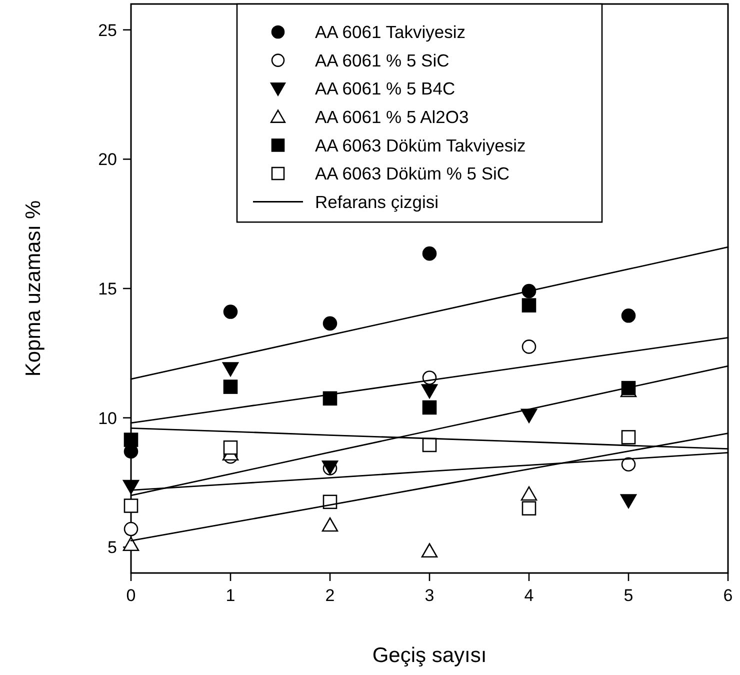 The height and width of the screenshot is (675, 740). What do you see at coordinates (107, 288) in the screenshot?
I see `y-tick-label: 15` at bounding box center [107, 288].